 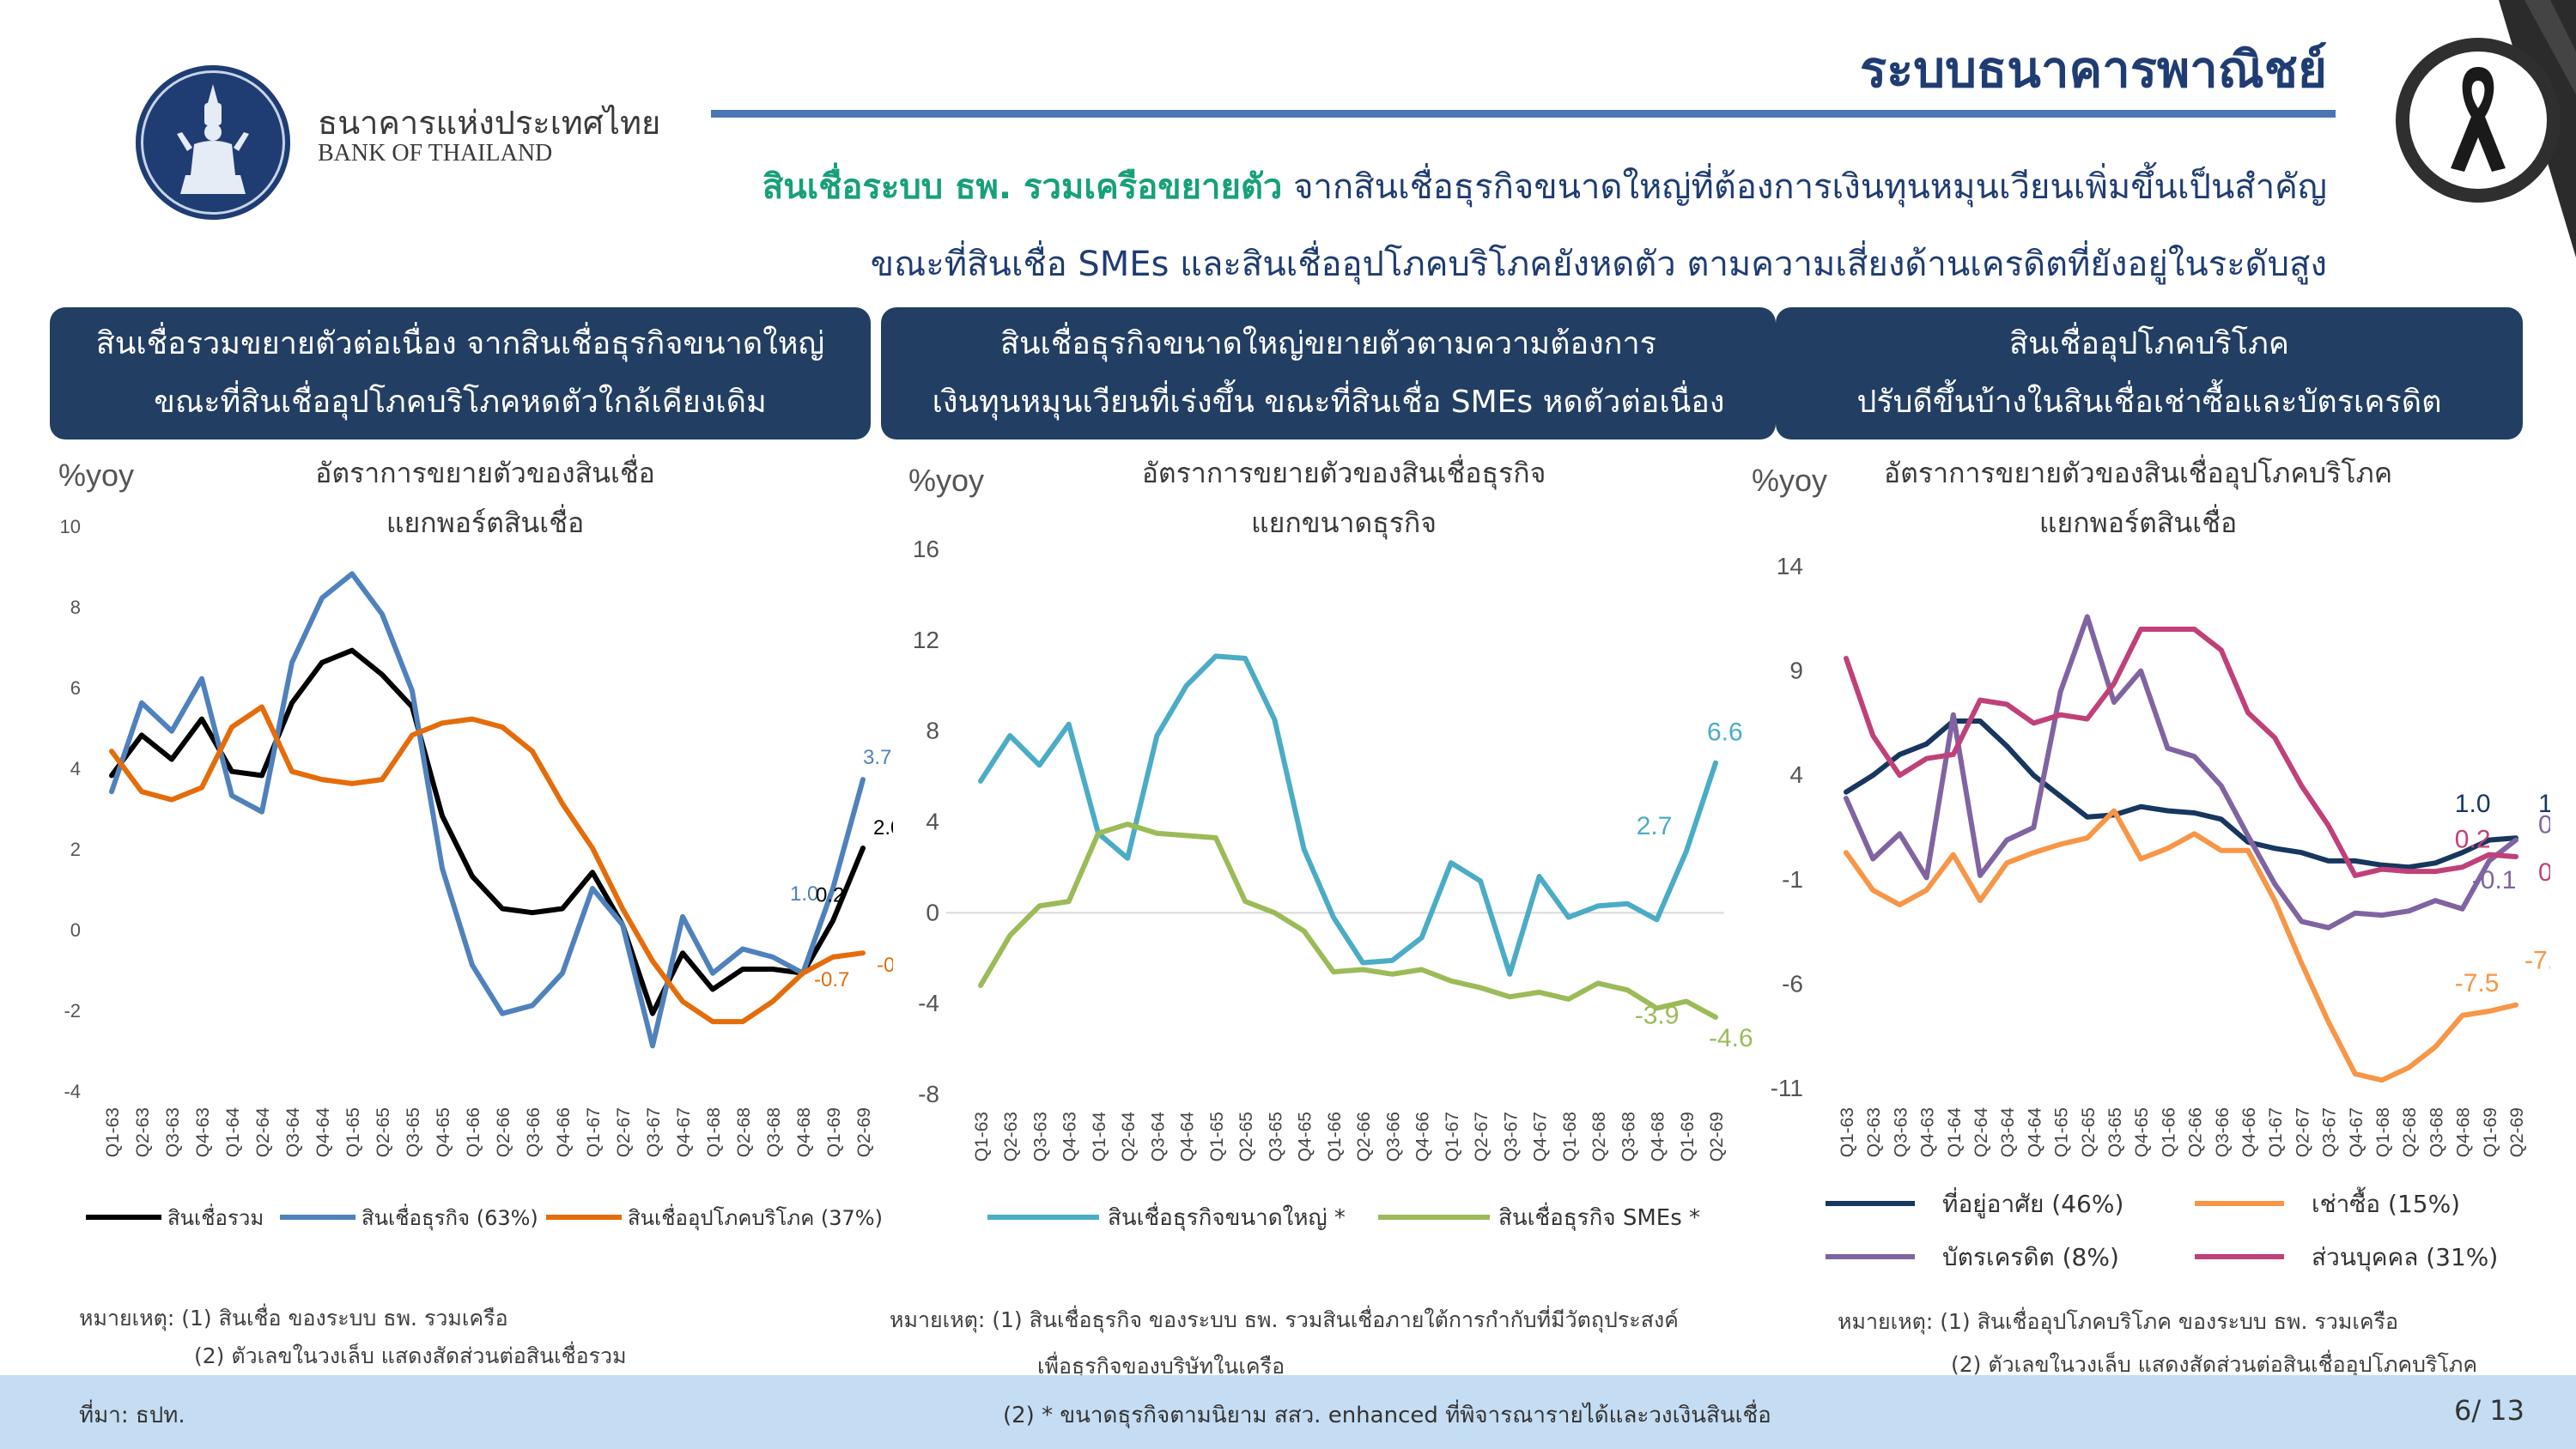 I want to click on x-tick-label: Q2-64, so click(x=1129, y=1137).